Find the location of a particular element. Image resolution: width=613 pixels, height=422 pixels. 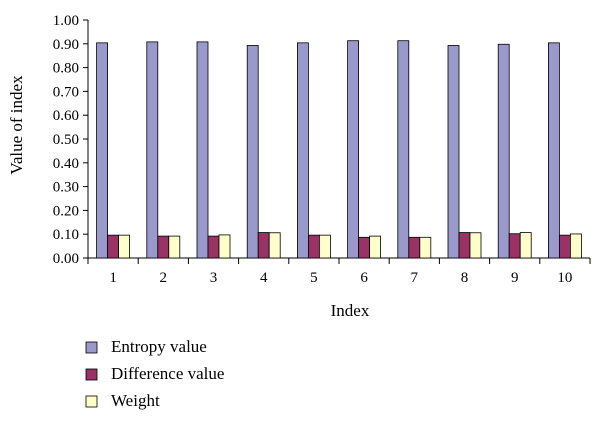

x-tick-label: 5 is located at coordinates (314, 278).